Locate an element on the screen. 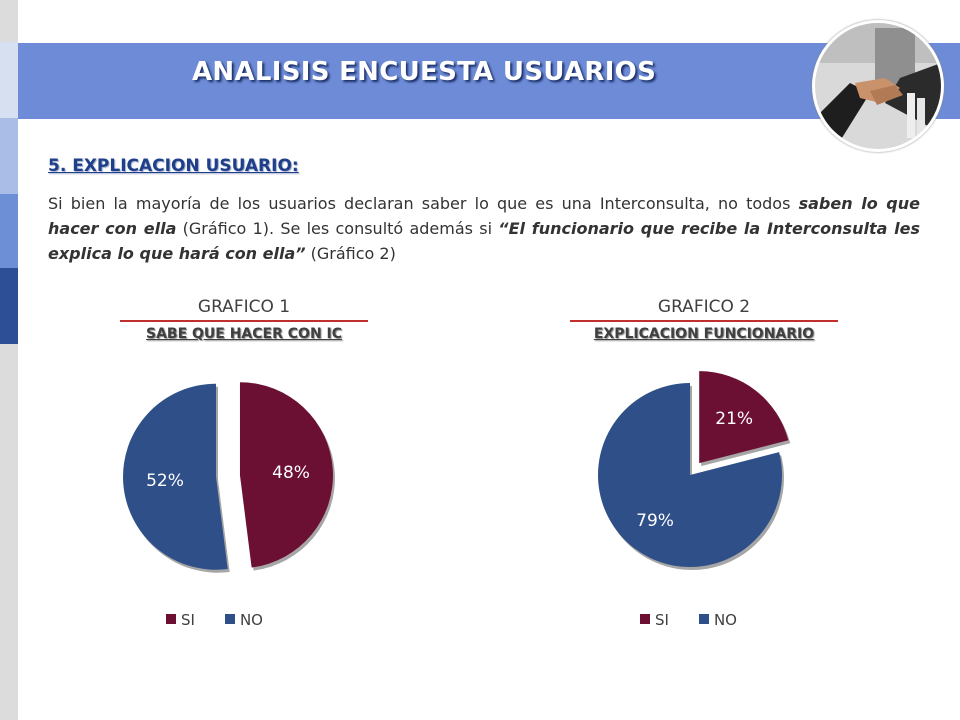 This screenshot has width=960, height=720. chart-2-heading: GRAFICO 2 EXPLICACION FUNCIONARIO is located at coordinates (704, 319).